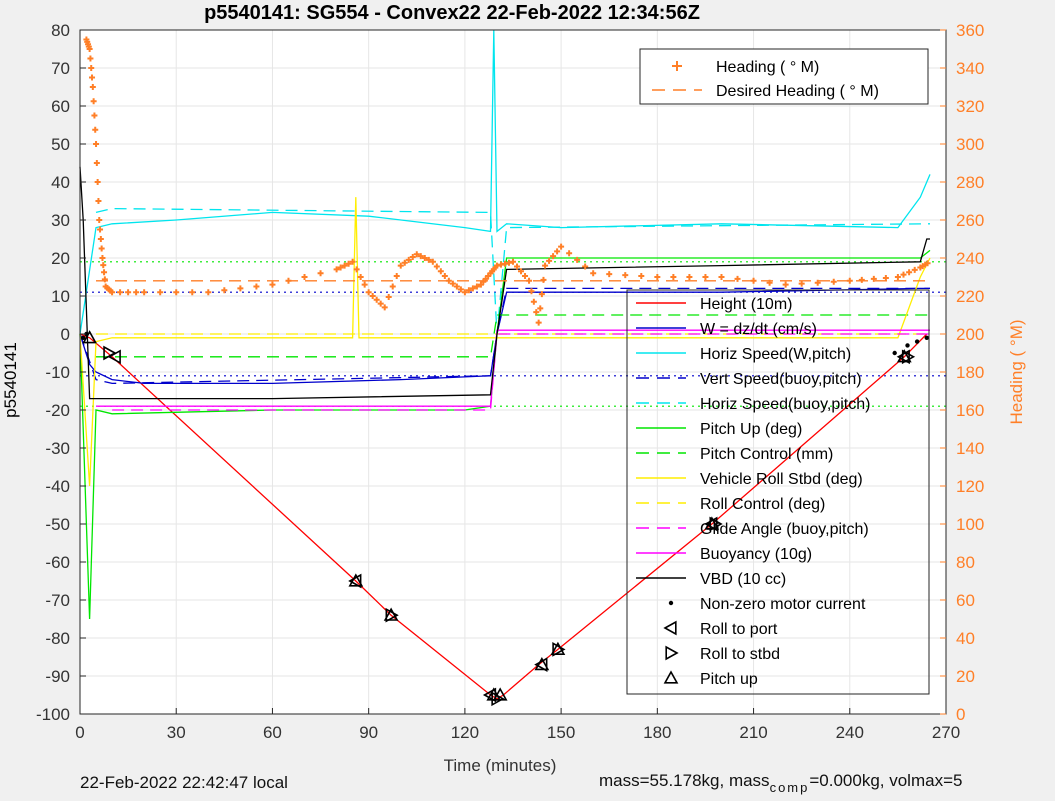 The width and height of the screenshot is (1055, 801). What do you see at coordinates (60, 144) in the screenshot?
I see `y-tick-label-left: 50` at bounding box center [60, 144].